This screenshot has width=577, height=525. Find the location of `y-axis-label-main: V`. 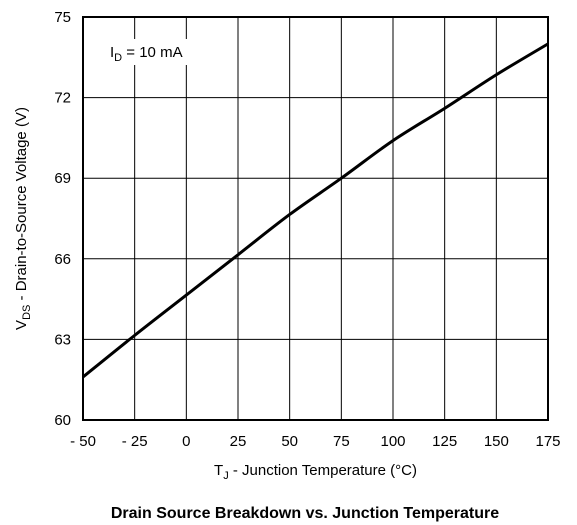

y-axis-label-main: V is located at coordinates (21, 325).